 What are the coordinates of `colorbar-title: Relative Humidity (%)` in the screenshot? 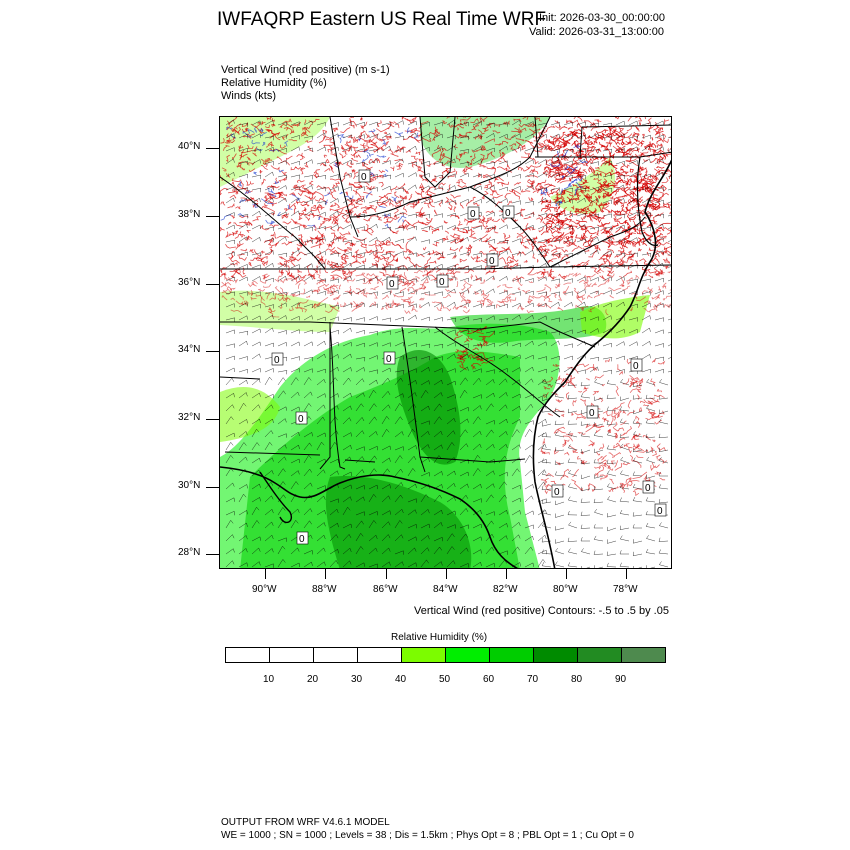 It's located at (439, 637).